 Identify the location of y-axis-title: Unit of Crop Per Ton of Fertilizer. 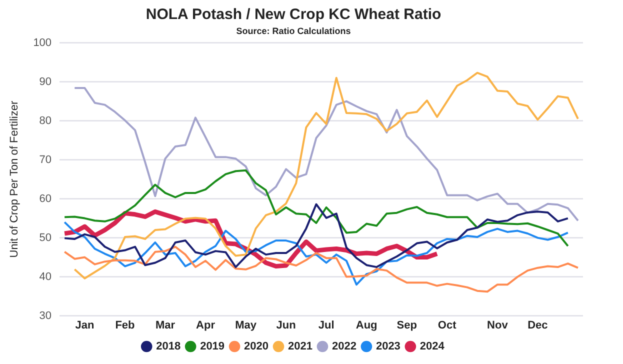
(14, 179).